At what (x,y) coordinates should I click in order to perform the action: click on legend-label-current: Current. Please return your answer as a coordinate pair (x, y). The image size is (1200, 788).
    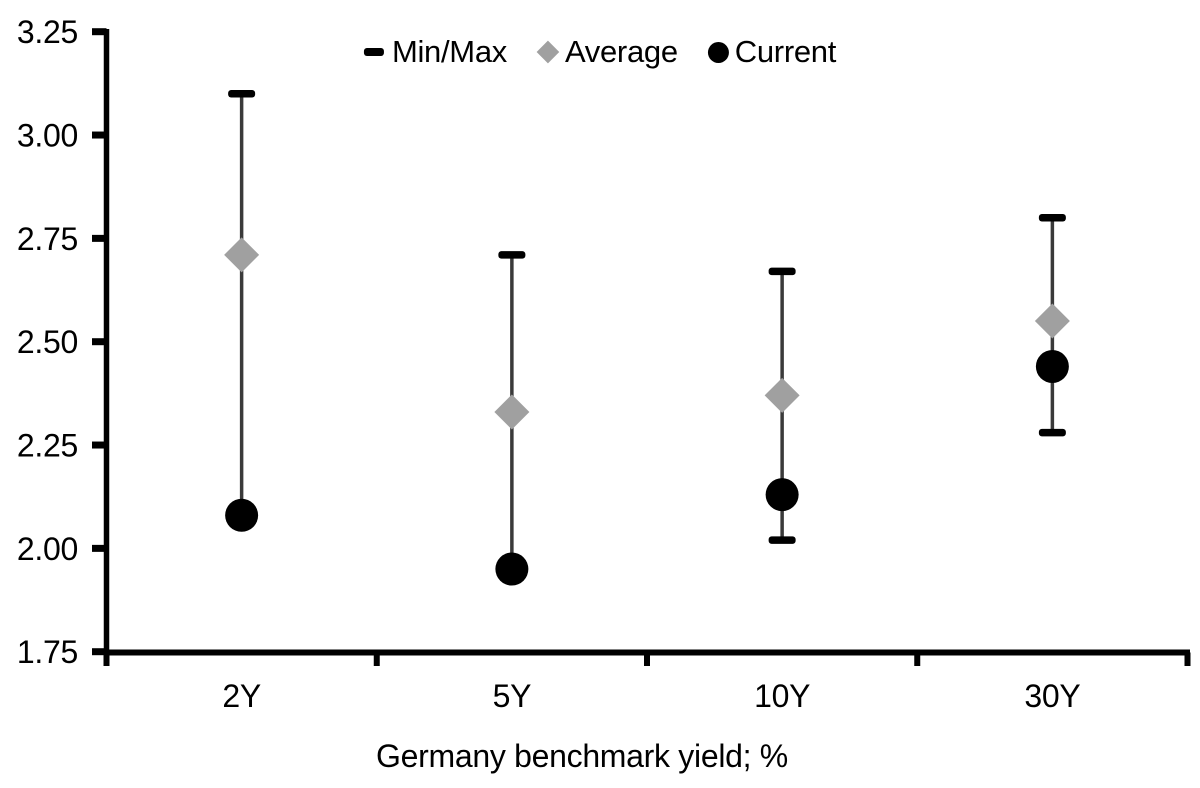
    Looking at the image, I should click on (785, 51).